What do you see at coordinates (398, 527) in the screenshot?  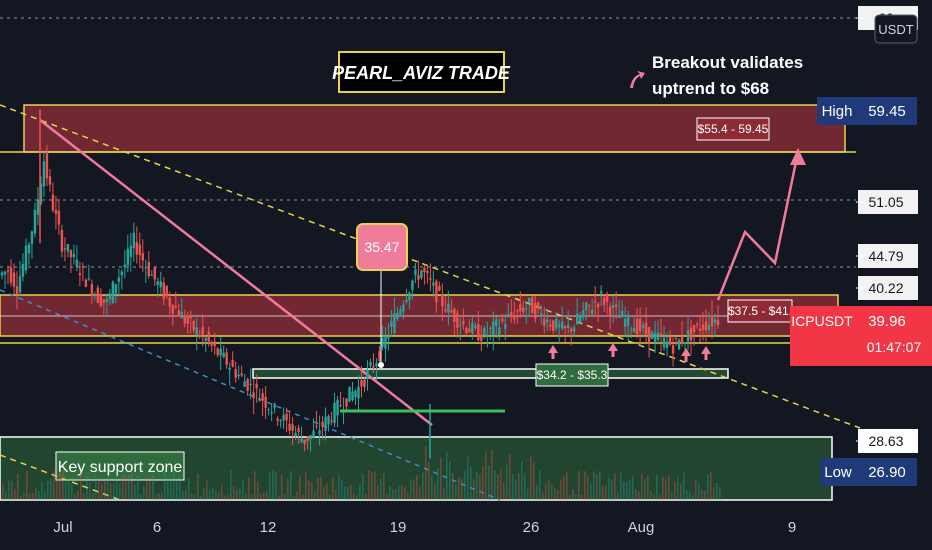 I see `time-tick-label: 19` at bounding box center [398, 527].